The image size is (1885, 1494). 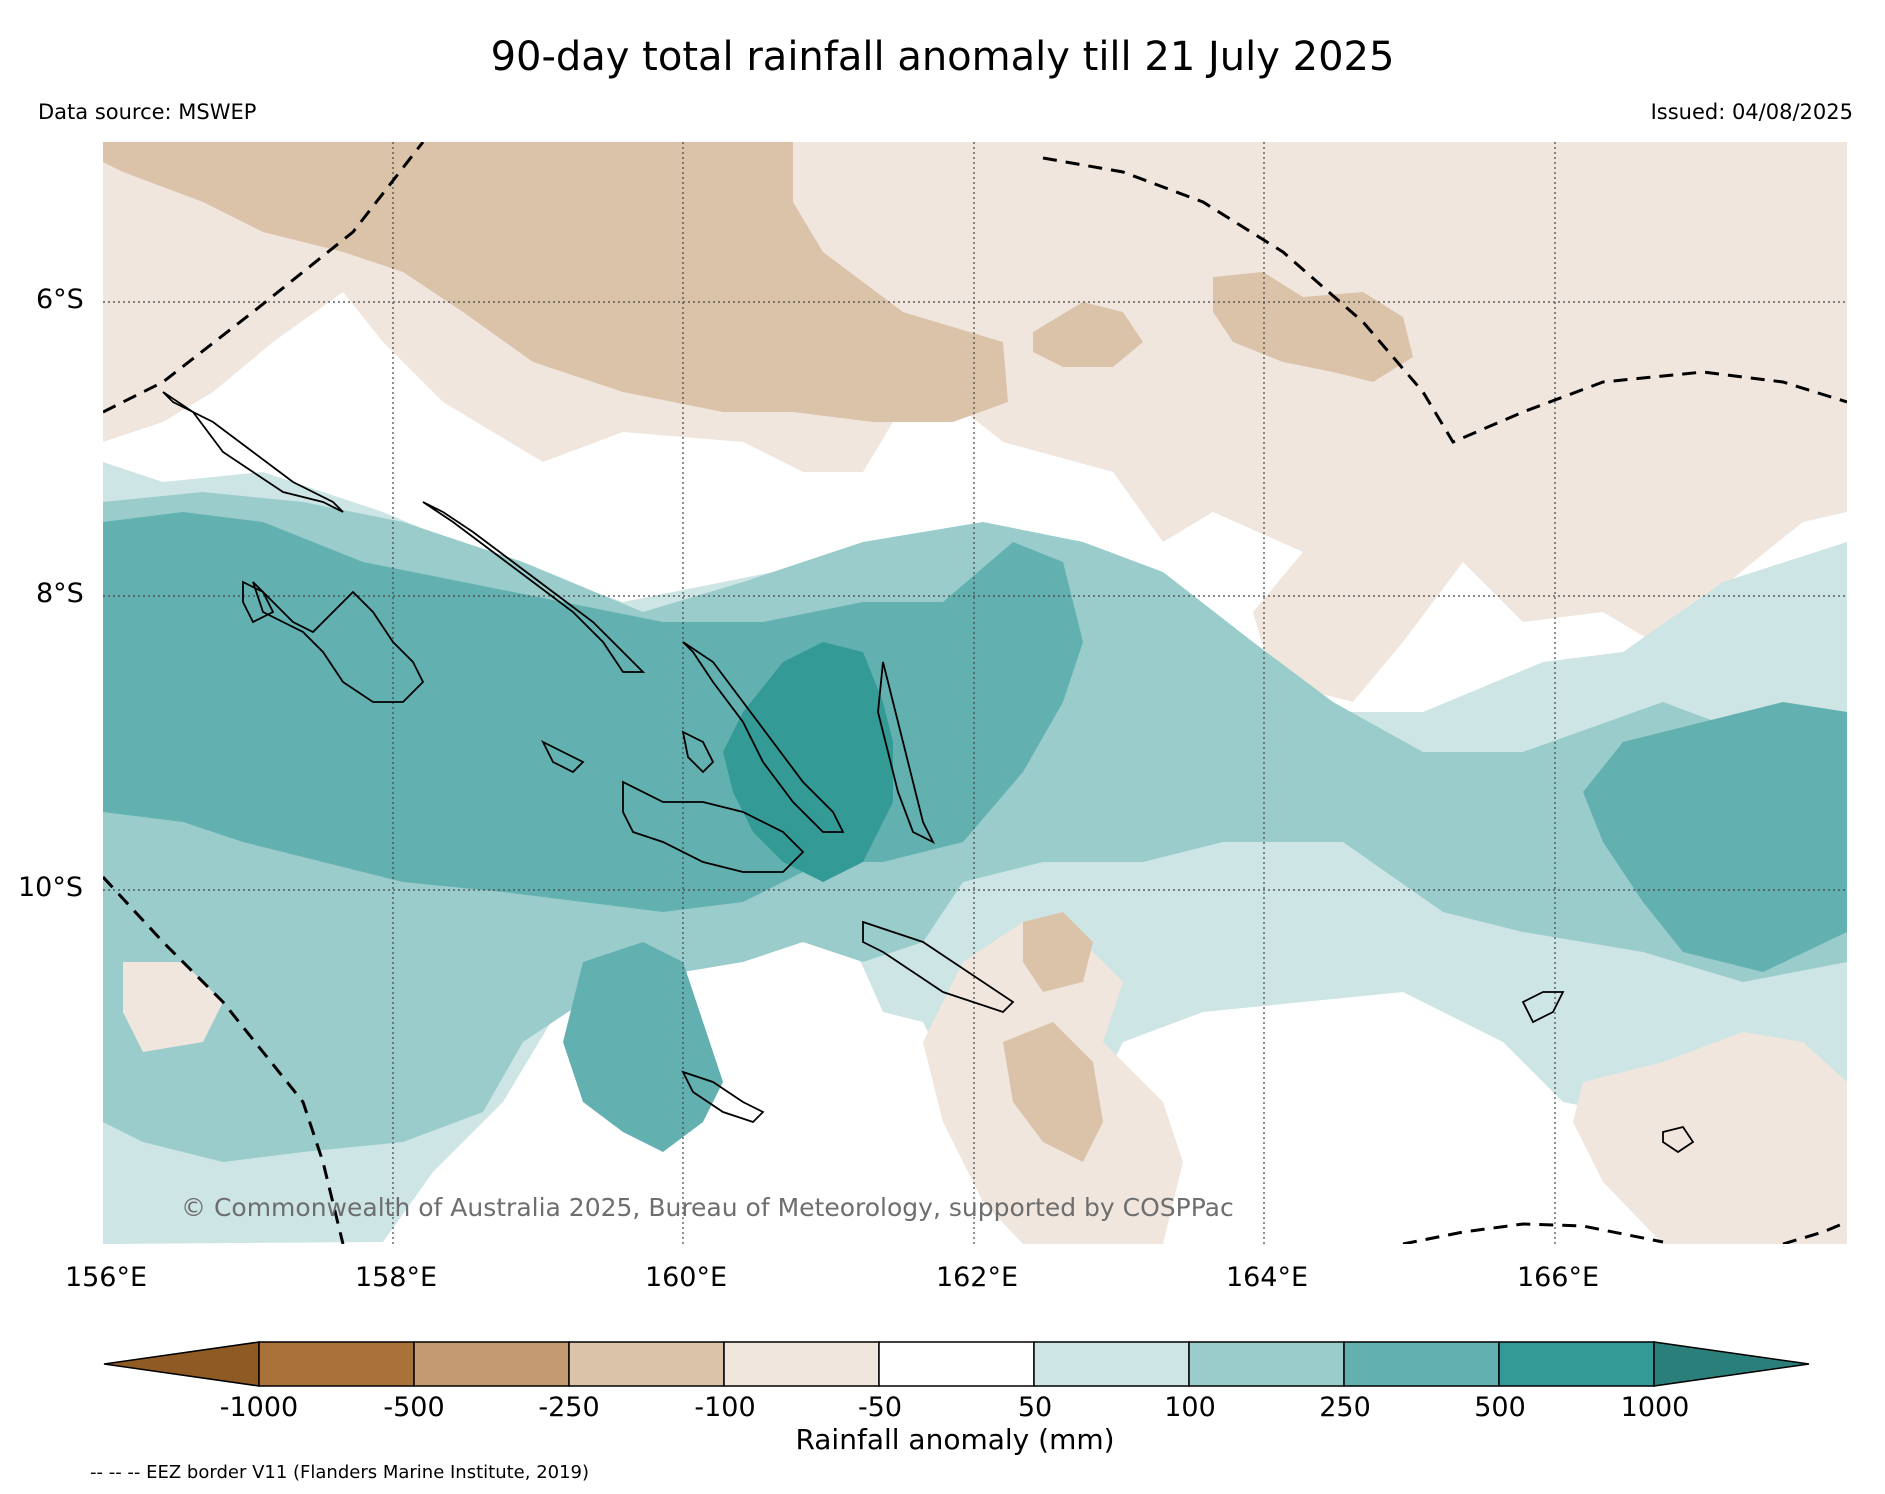 What do you see at coordinates (1751, 112) in the screenshot?
I see `issued-date: Issued: 04/08/2025` at bounding box center [1751, 112].